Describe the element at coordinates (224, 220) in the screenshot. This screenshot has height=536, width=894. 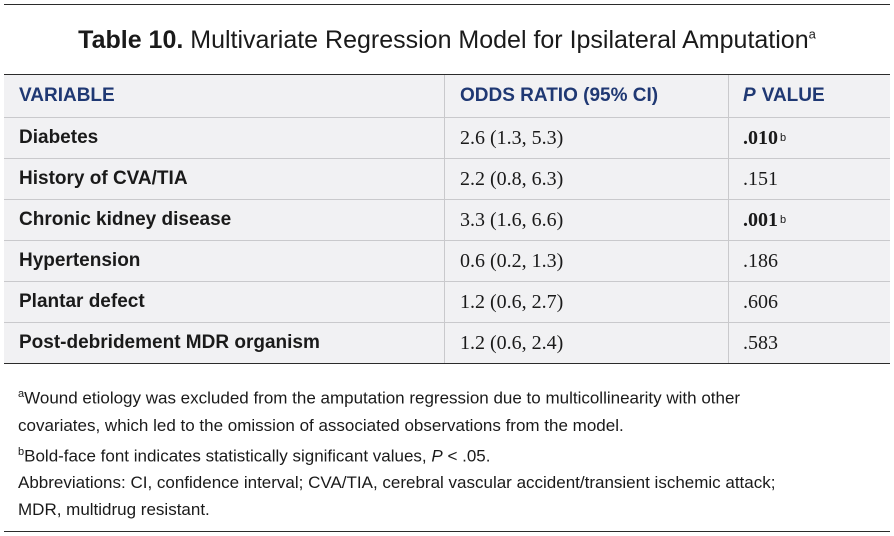
I see `row-variable: Chronic kidney disease` at that location.